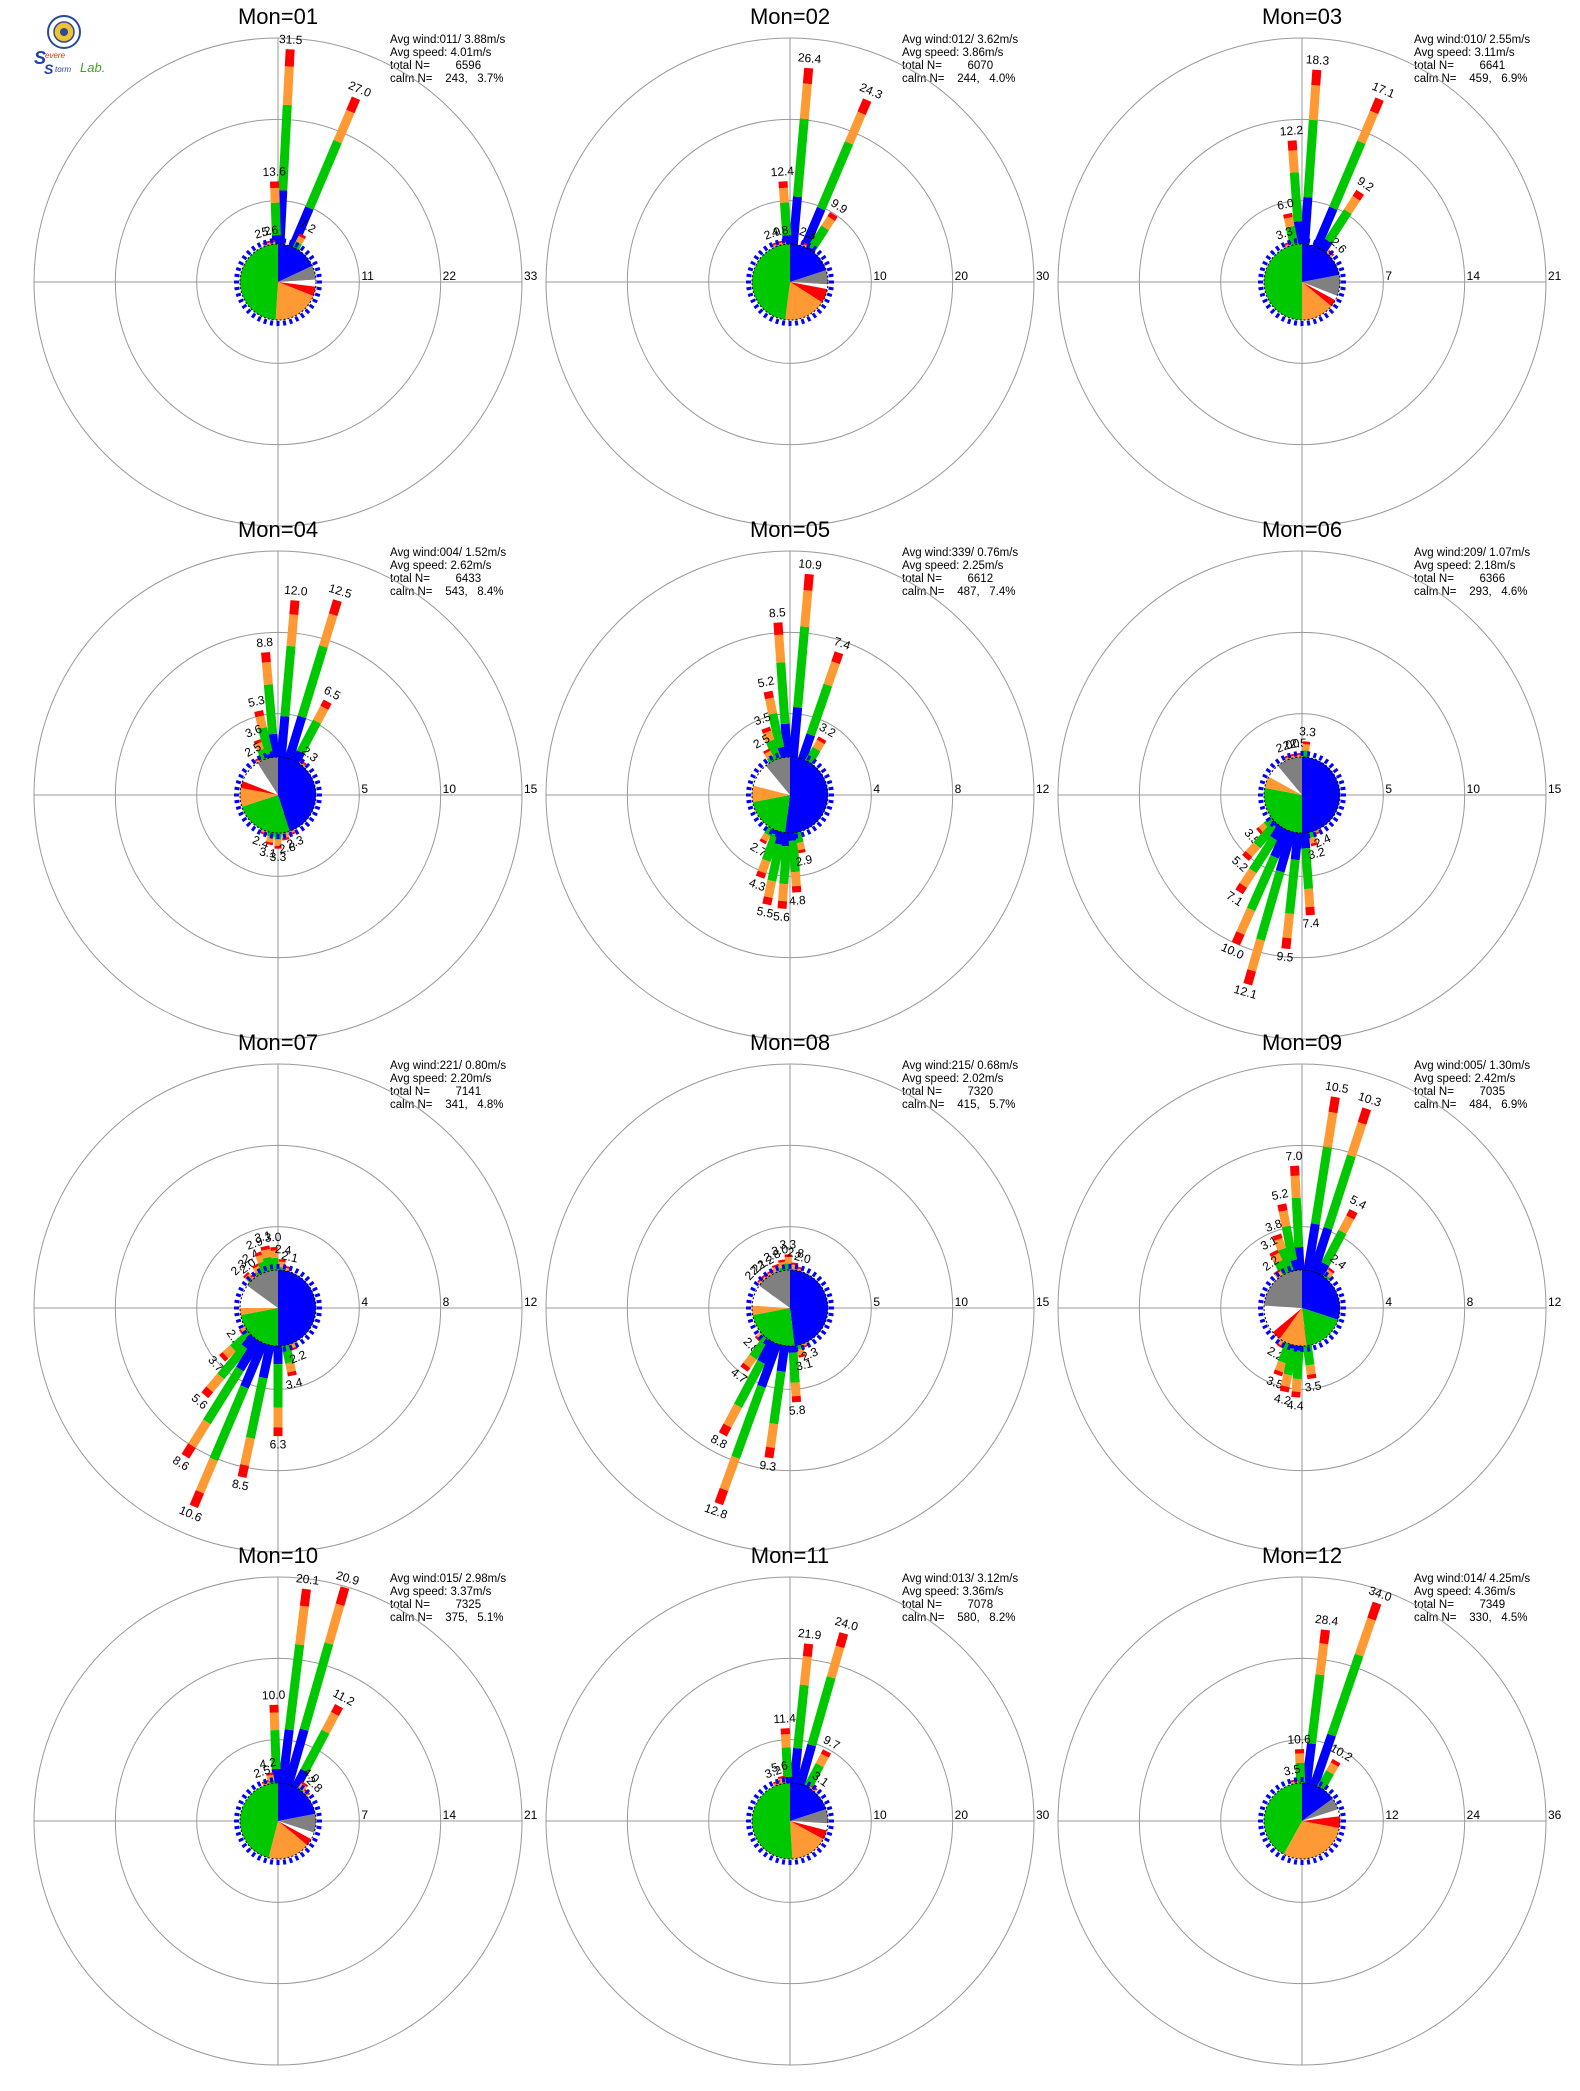  Describe the element at coordinates (797, 1410) in the screenshot. I see `petal-label: 5.8` at that location.